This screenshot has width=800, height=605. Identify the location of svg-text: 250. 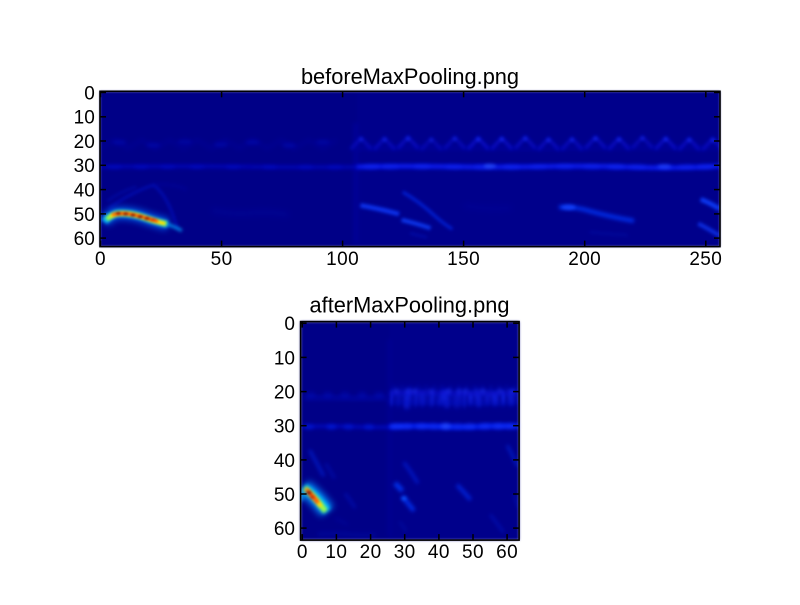
(705, 259).